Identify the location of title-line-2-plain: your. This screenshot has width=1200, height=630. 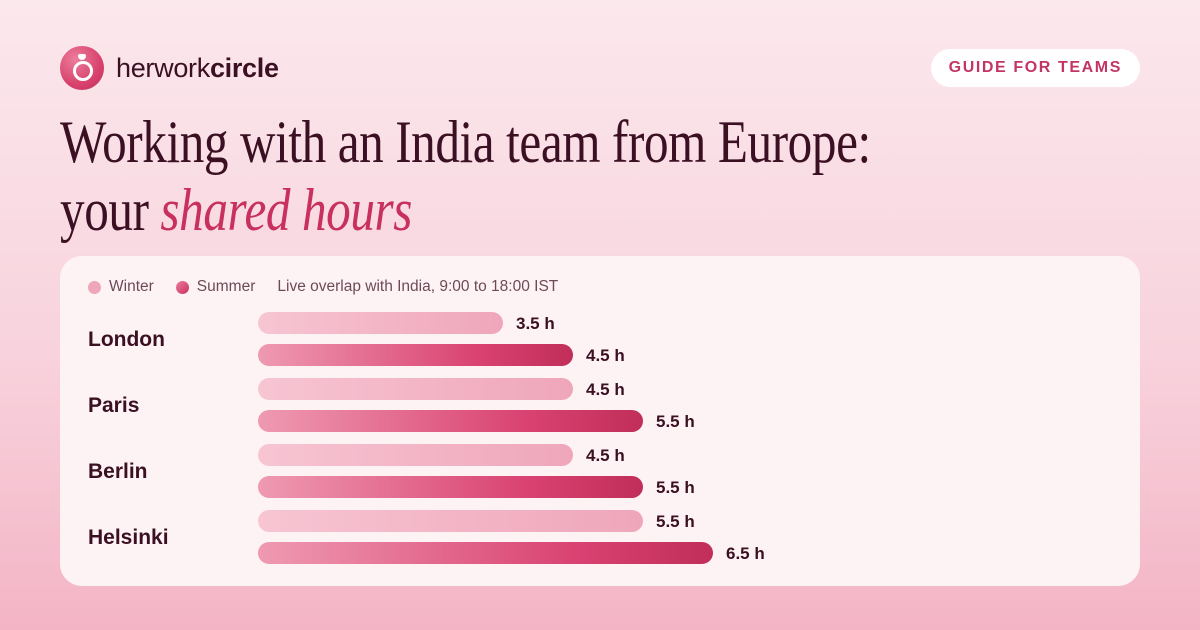
(110, 210).